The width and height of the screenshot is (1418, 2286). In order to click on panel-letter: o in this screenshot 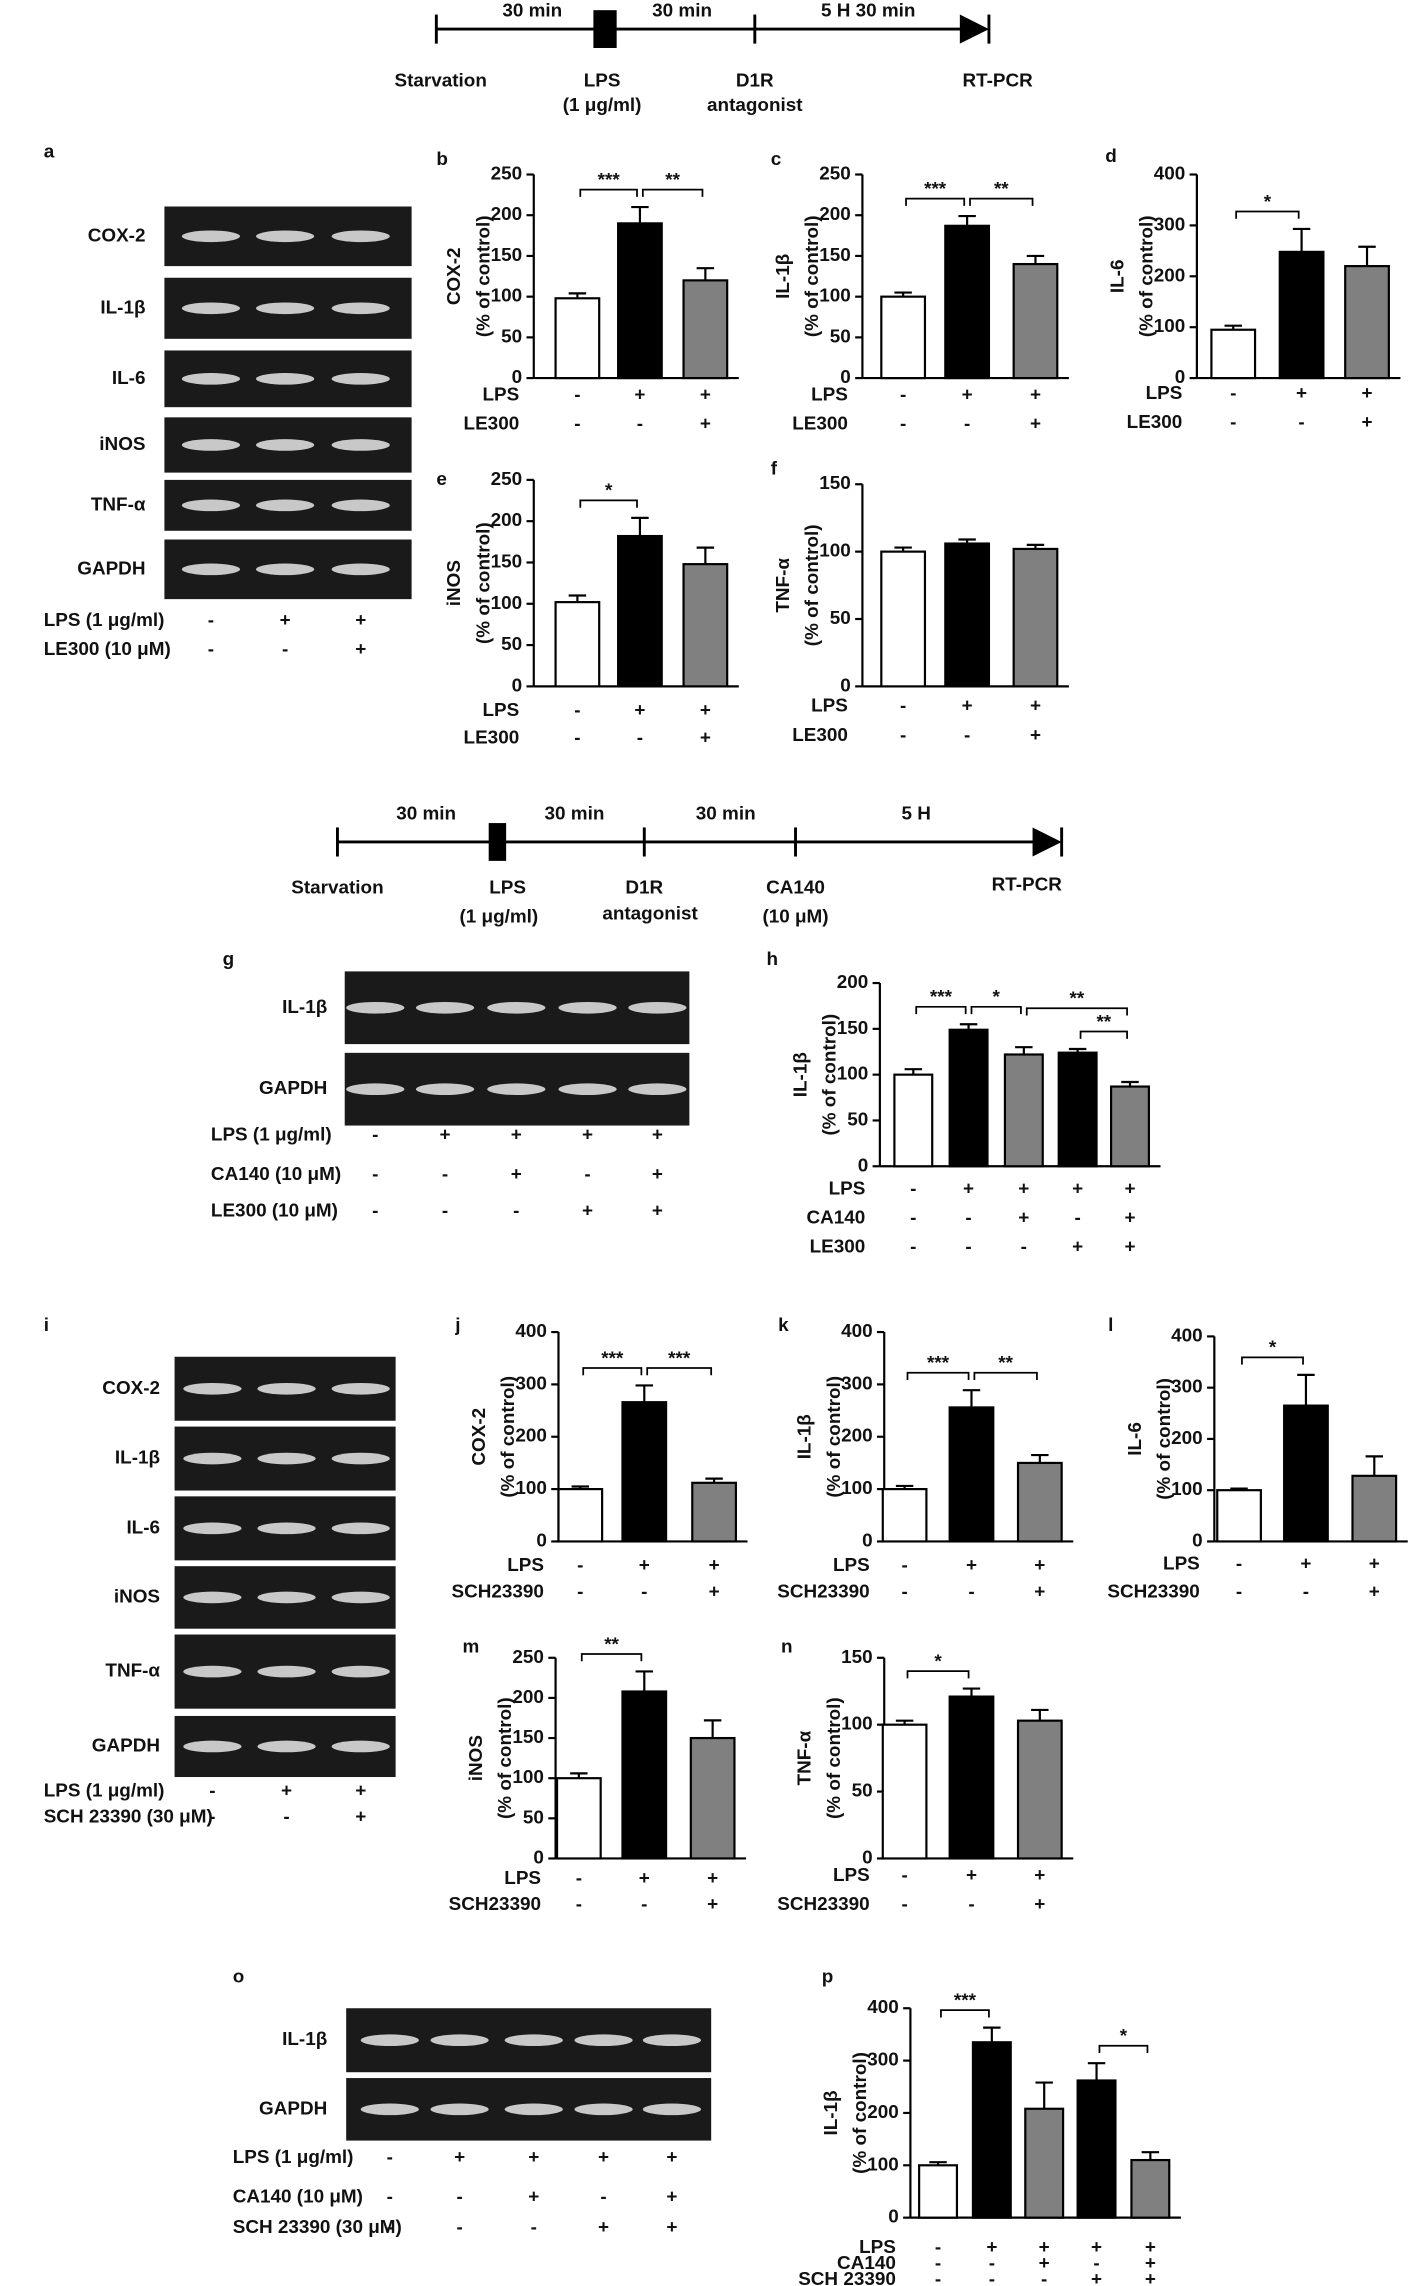, I will do `click(239, 1977)`.